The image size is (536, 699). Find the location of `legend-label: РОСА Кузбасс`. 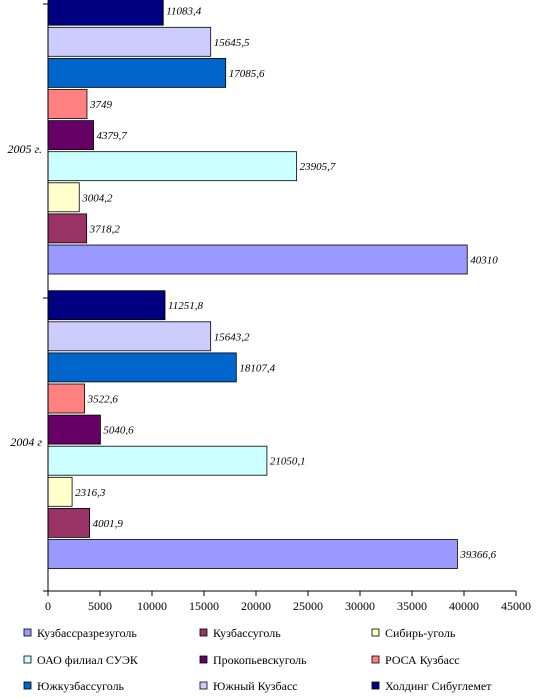

legend-label: РОСА Кузбасс is located at coordinates (422, 660).